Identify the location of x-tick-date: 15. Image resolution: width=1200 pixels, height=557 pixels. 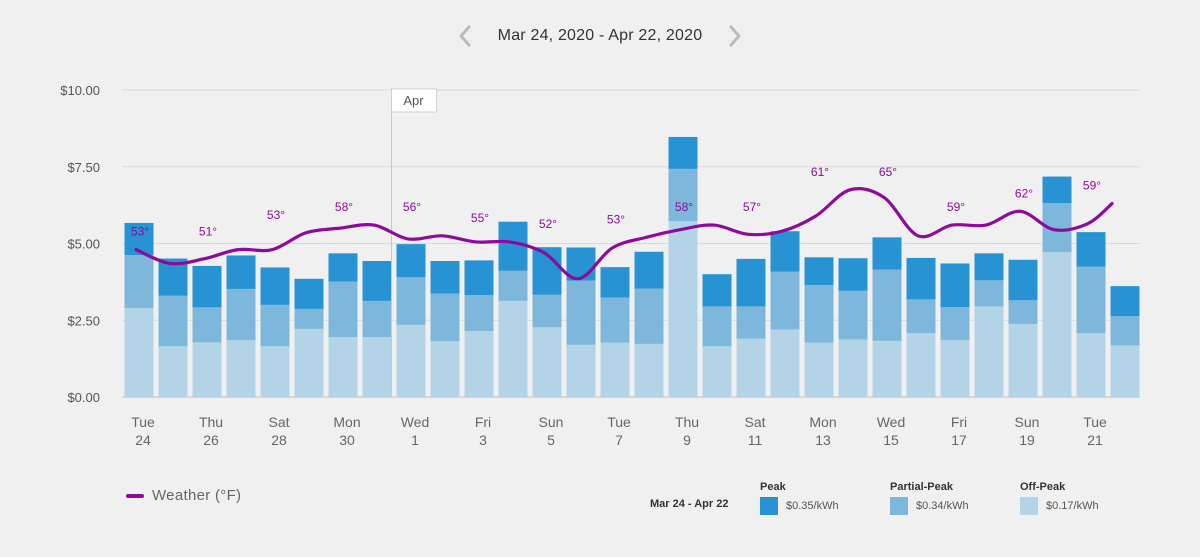
(891, 440).